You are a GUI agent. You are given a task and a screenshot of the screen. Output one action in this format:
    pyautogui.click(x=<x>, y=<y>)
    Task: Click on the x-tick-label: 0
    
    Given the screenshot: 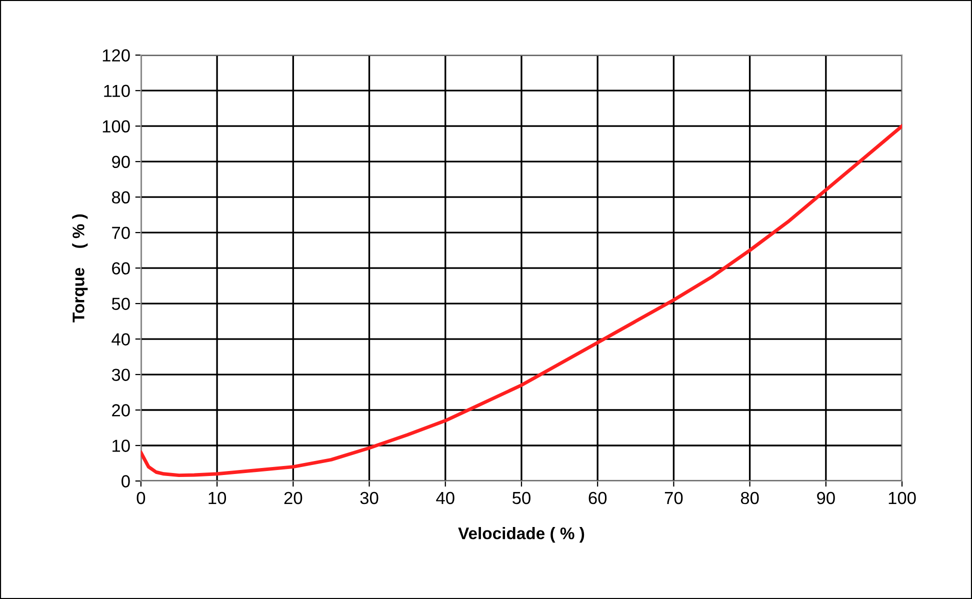 What is the action you would take?
    pyautogui.click(x=141, y=498)
    